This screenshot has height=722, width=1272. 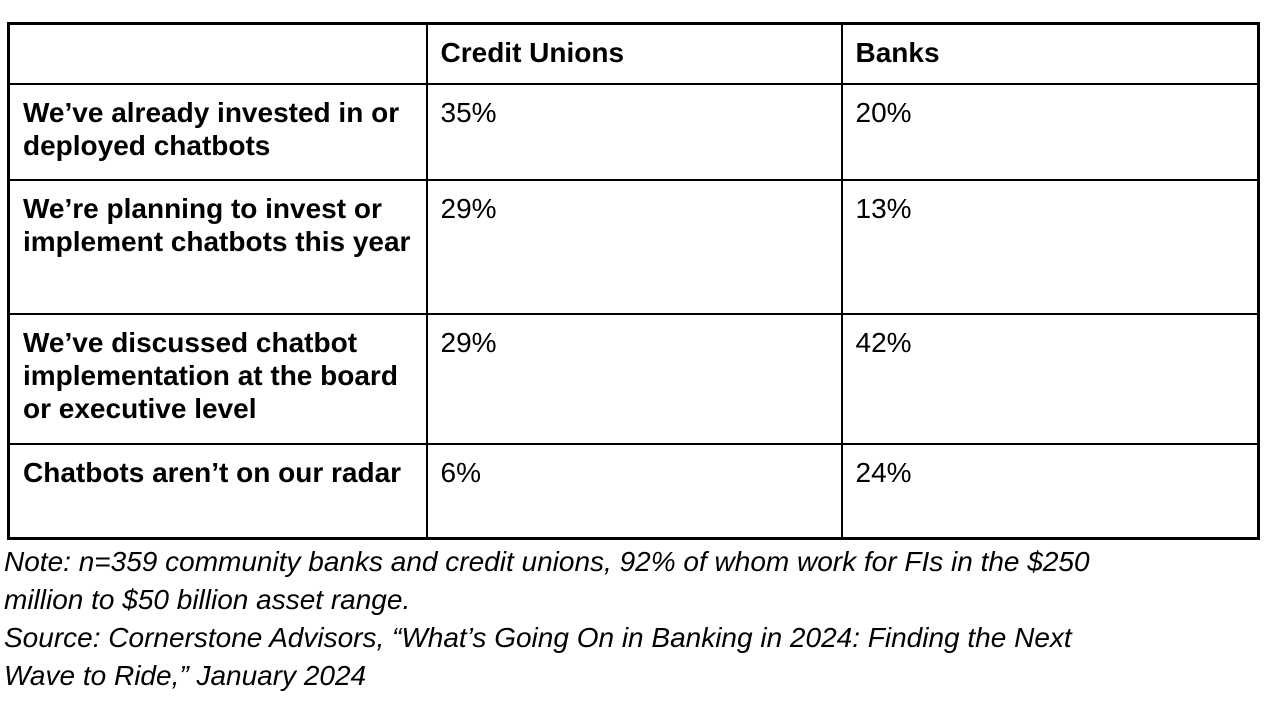 I want to click on corner-cell, so click(x=217, y=53).